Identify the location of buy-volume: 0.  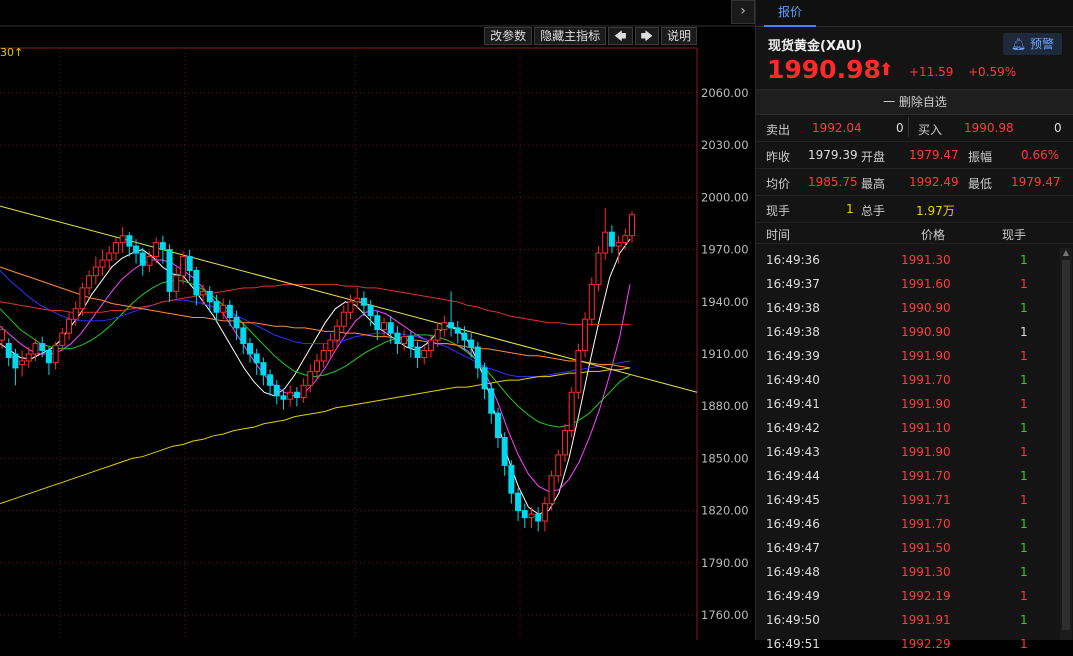
(1058, 128).